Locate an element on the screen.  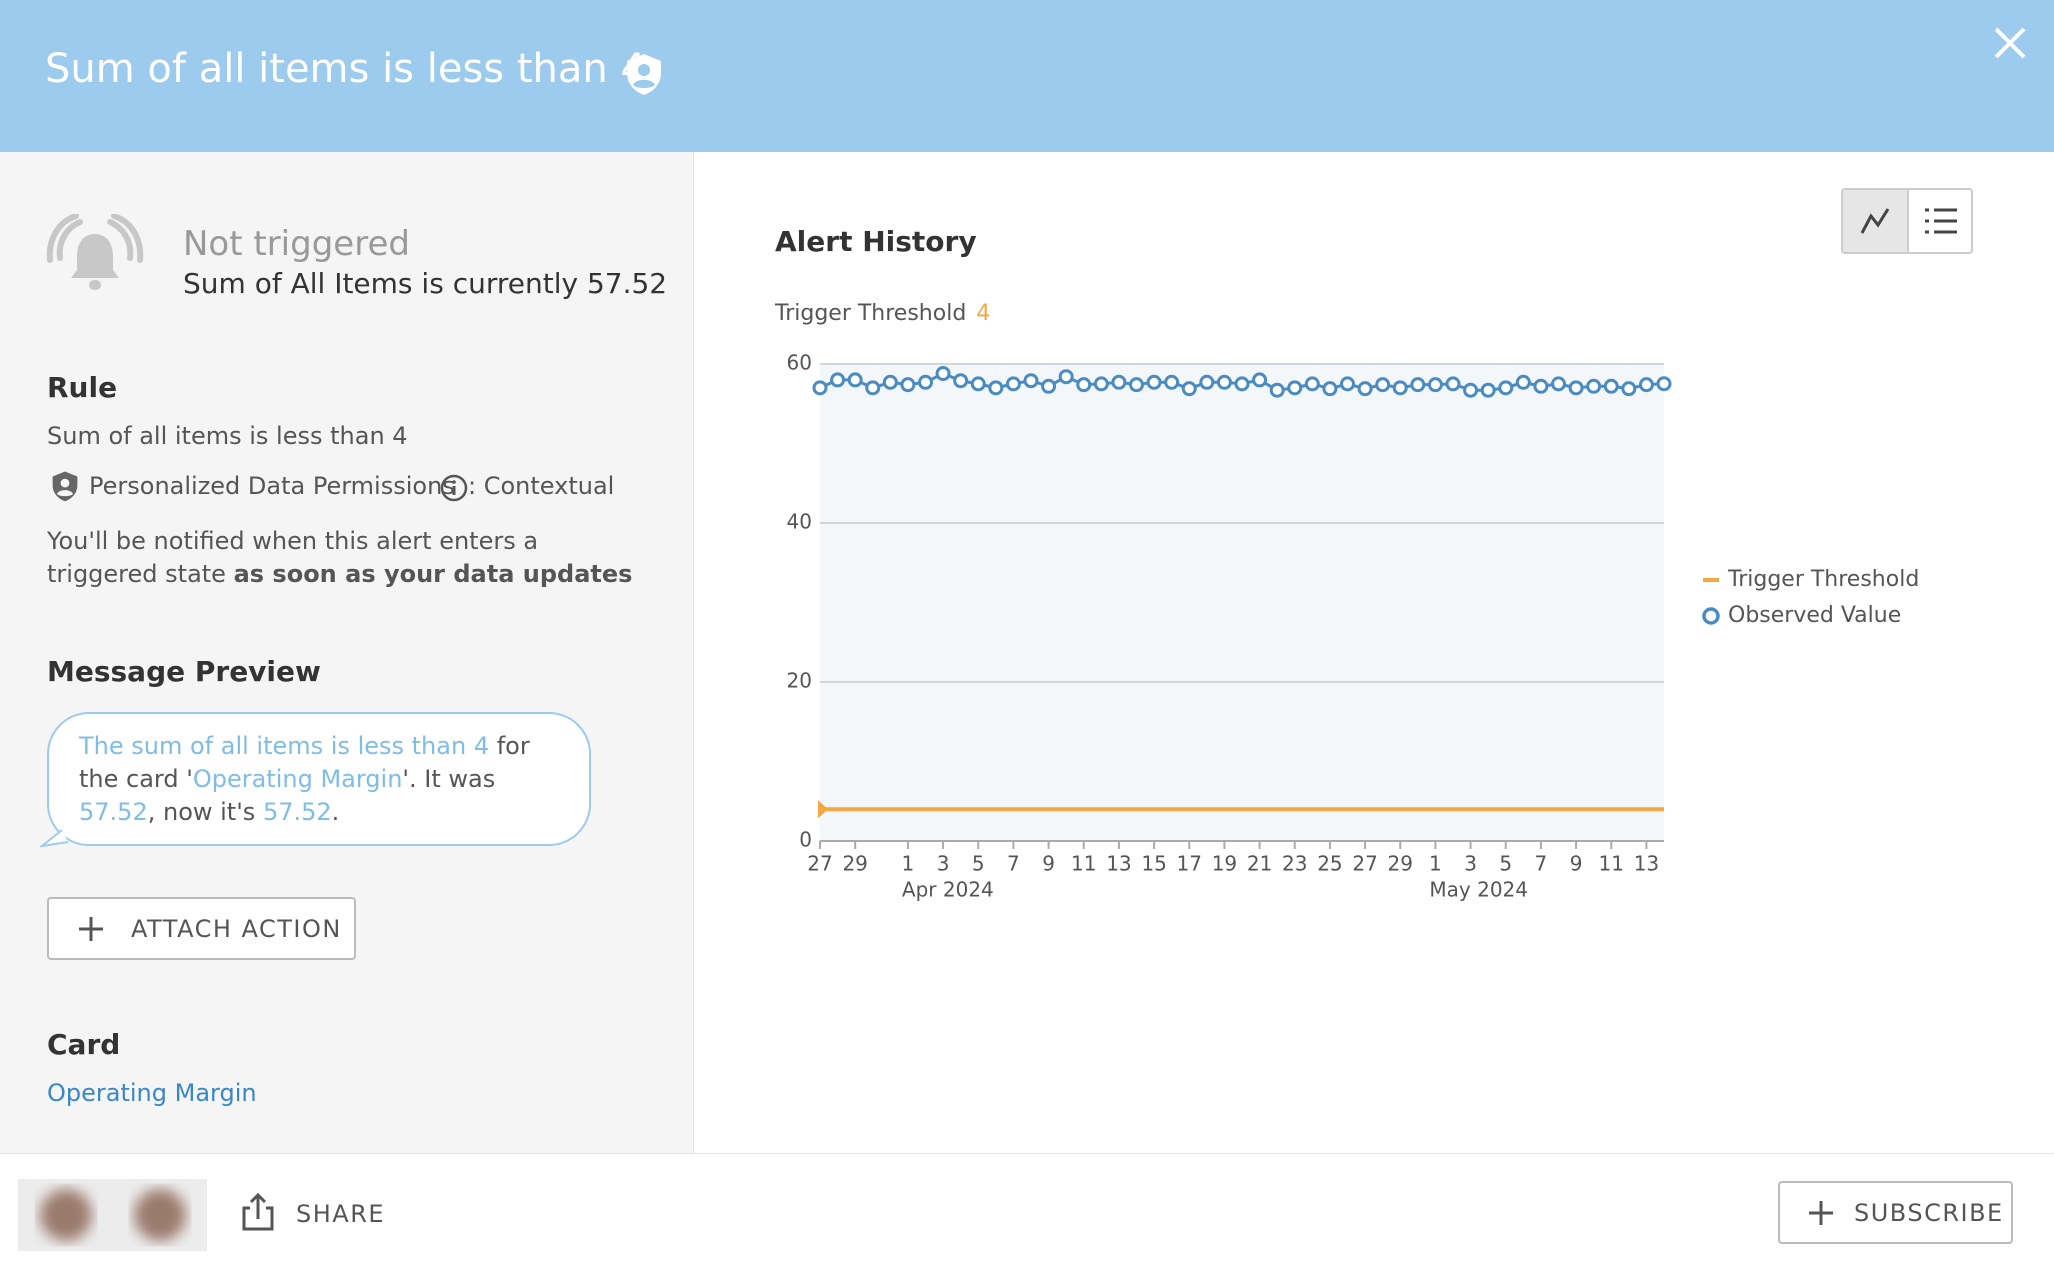
message-part: '. It was is located at coordinates (449, 779).